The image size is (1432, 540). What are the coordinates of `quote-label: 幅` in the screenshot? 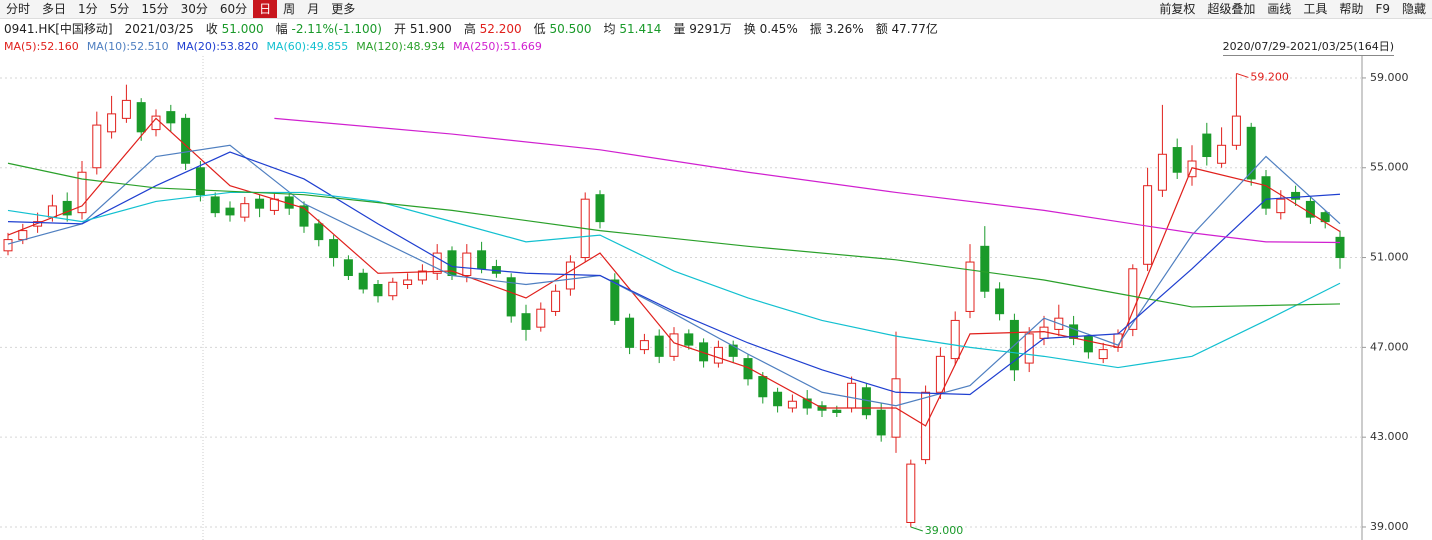 It's located at (281, 29).